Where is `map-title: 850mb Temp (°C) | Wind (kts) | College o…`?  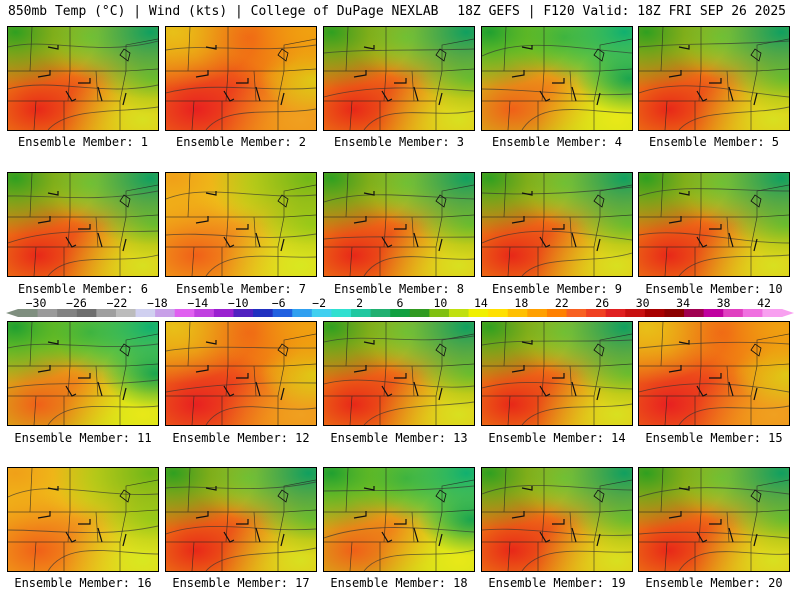
map-title: 850mb Temp (°C) | Wind (kts) | College o… is located at coordinates (223, 11).